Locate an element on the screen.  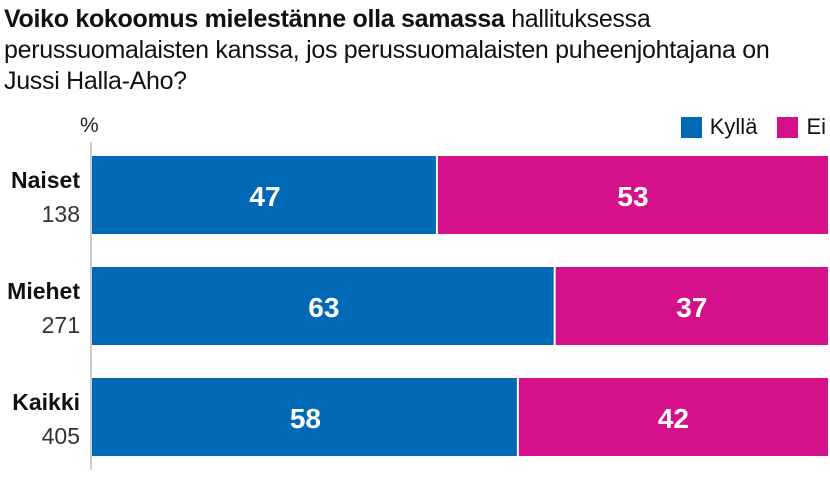
bar-miehet-kylla is located at coordinates (323, 306).